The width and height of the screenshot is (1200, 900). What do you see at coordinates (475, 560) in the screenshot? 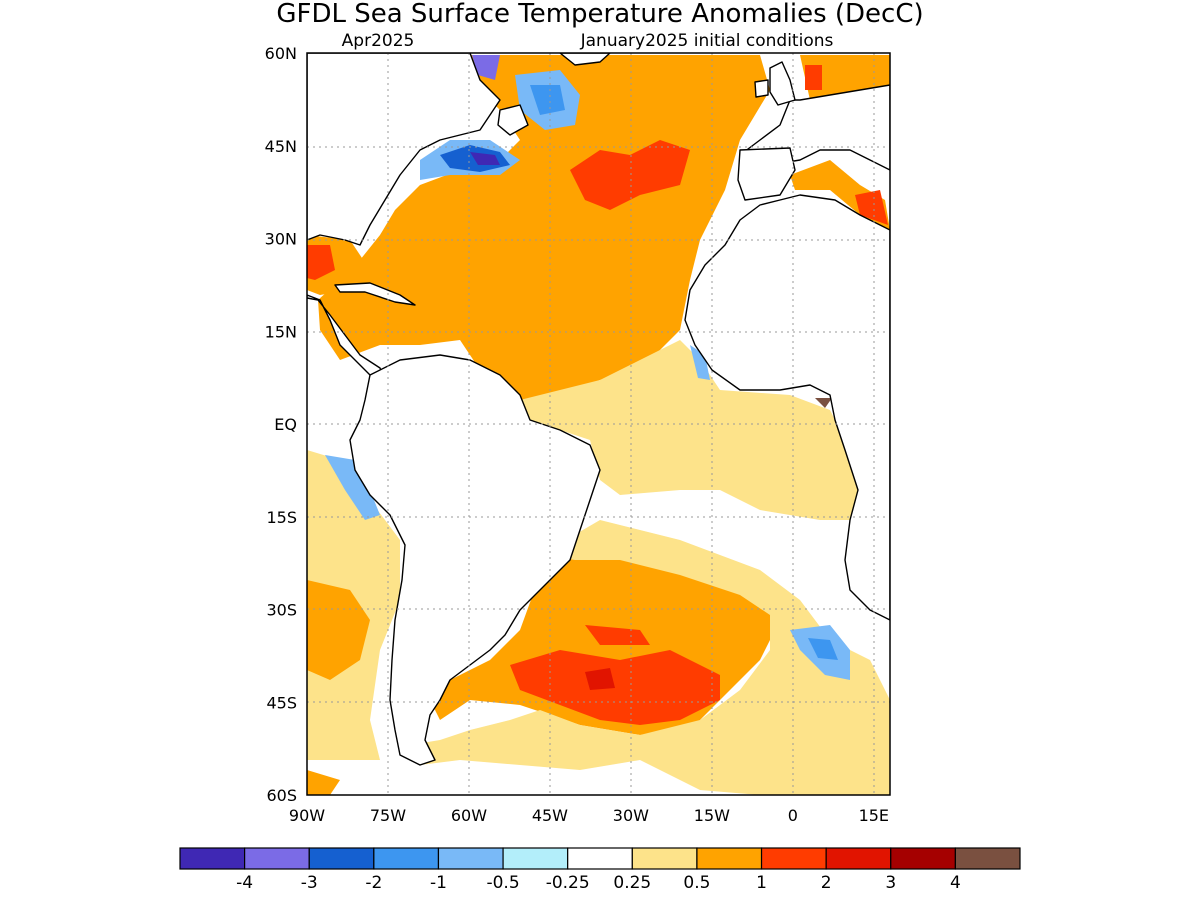
I see `south-america-land` at bounding box center [475, 560].